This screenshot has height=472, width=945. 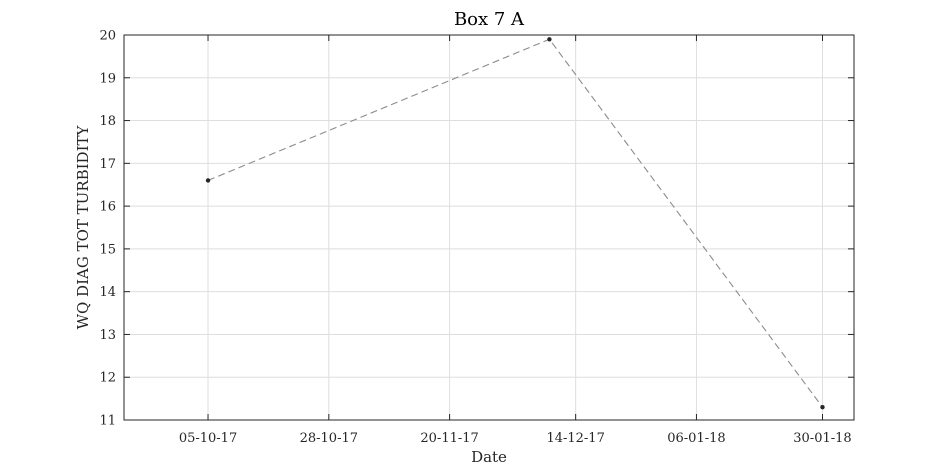 What do you see at coordinates (107, 335) in the screenshot?
I see `y-tick-label: 13` at bounding box center [107, 335].